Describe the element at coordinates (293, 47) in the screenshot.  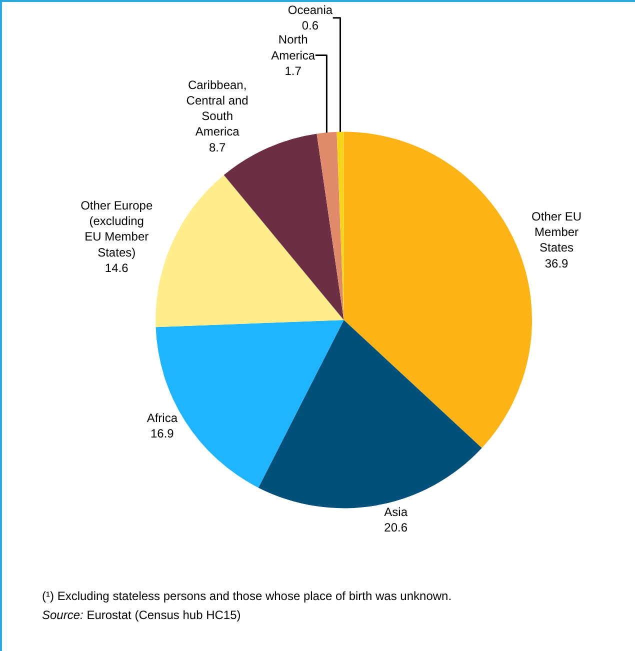
I see `slice-label: North America` at that location.